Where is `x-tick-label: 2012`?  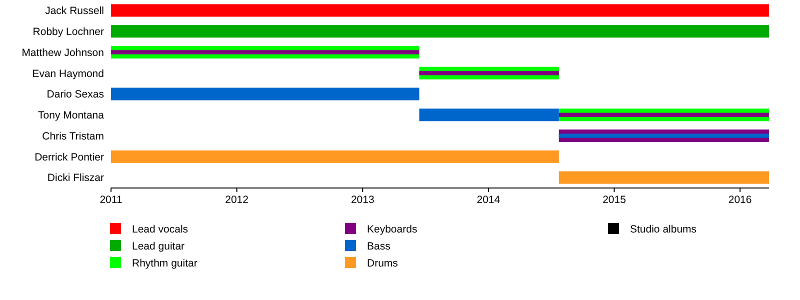
x-tick-label: 2012 is located at coordinates (237, 200).